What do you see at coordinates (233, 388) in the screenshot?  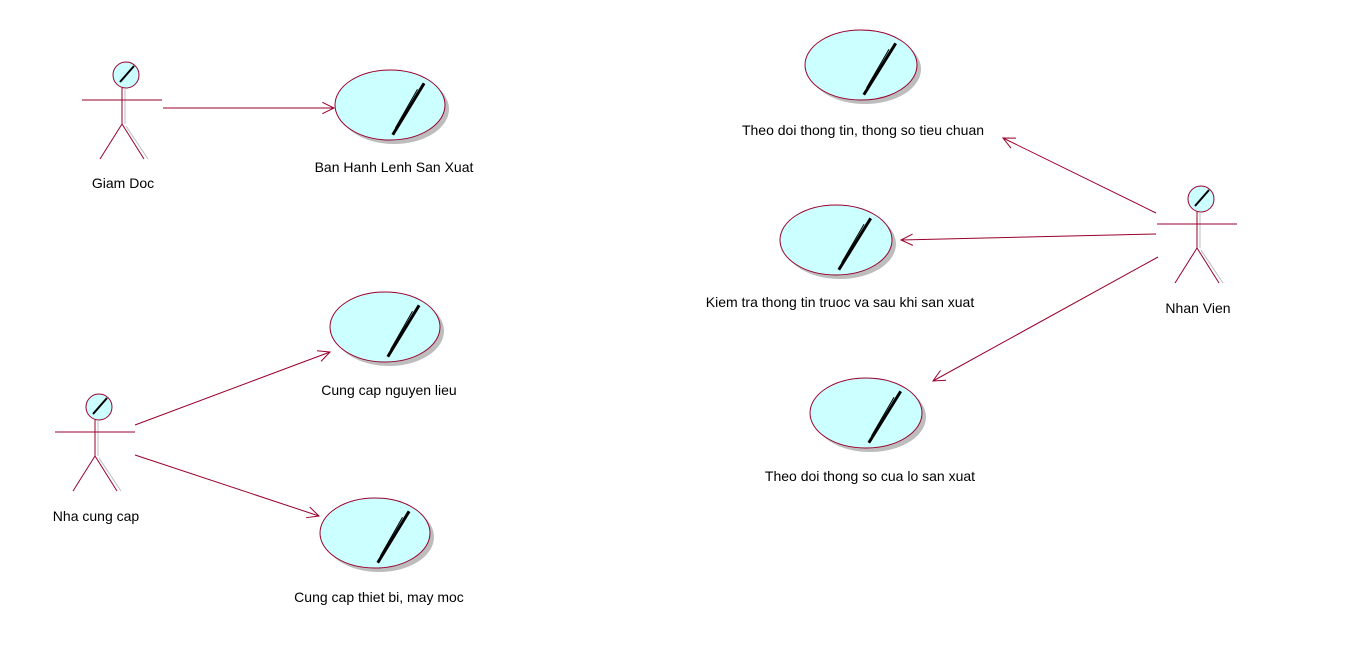 I see `association-nha-cung-cap-to-cung-cap-nguyen-lieu` at bounding box center [233, 388].